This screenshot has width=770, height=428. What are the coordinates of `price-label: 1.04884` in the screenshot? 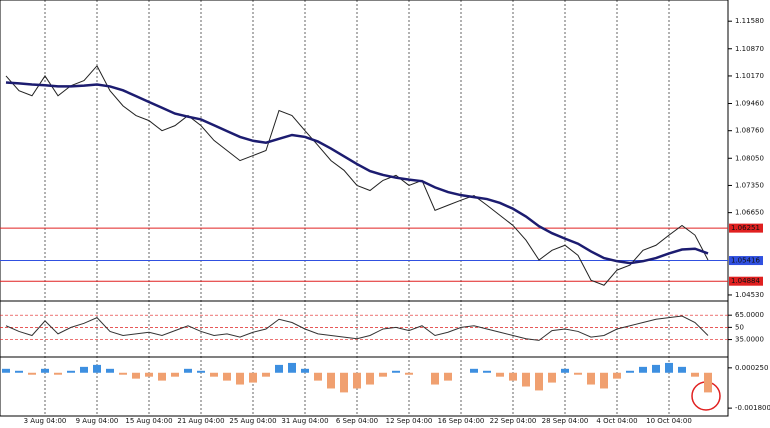 It's located at (745, 281).